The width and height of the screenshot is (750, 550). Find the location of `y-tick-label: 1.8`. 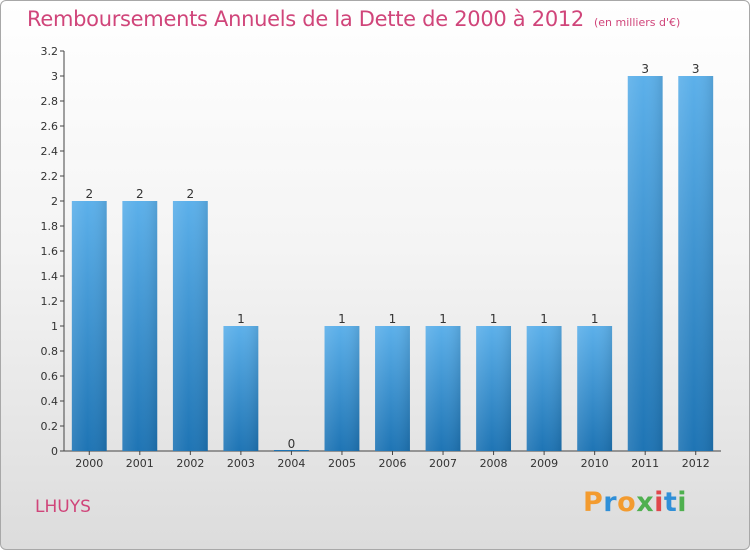

y-tick-label: 1.8 is located at coordinates (50, 226).